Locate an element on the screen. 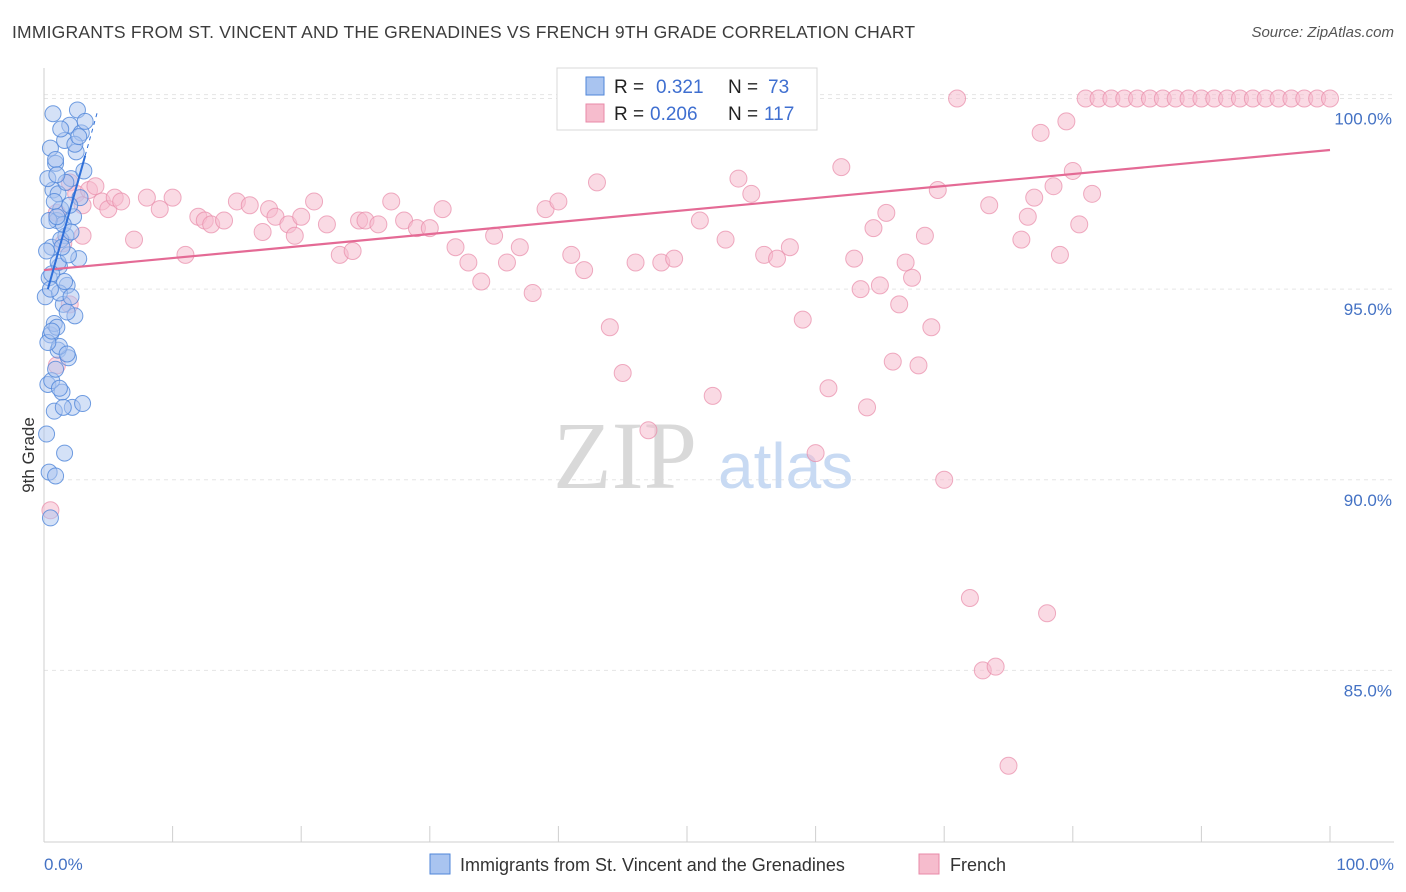 Image resolution: width=1406 pixels, height=892 pixels. legend-n-value-1: 73 is located at coordinates (778, 87).